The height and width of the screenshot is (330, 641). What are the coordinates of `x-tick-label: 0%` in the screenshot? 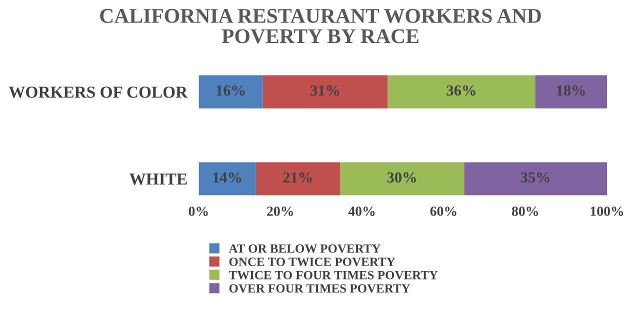 It's located at (198, 211).